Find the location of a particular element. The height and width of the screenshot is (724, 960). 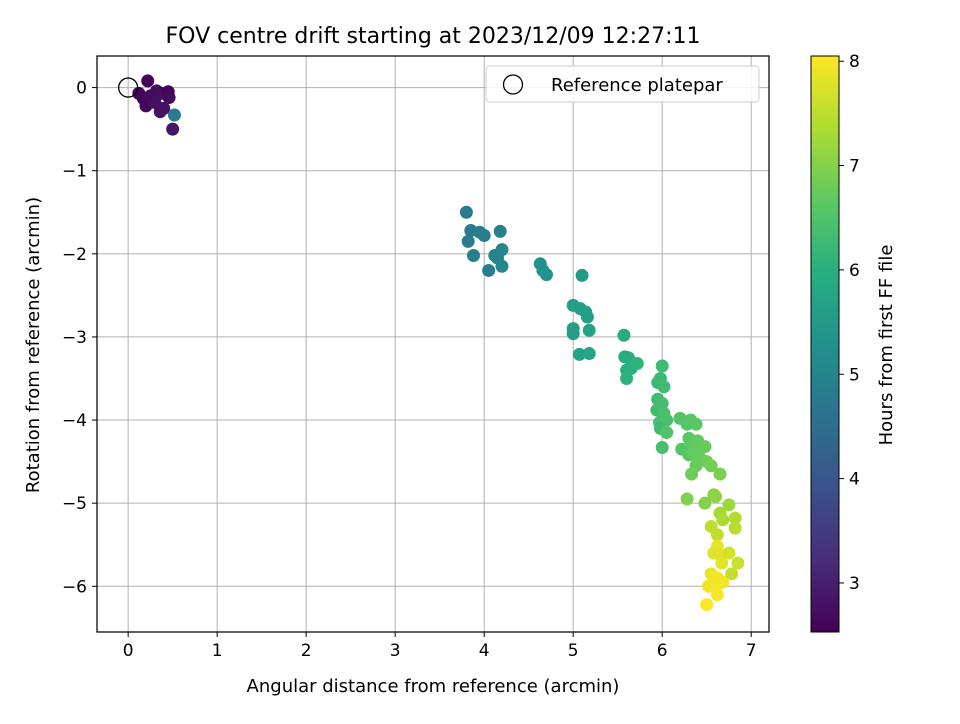

colorbar-tick-label: 4 is located at coordinates (854, 480).